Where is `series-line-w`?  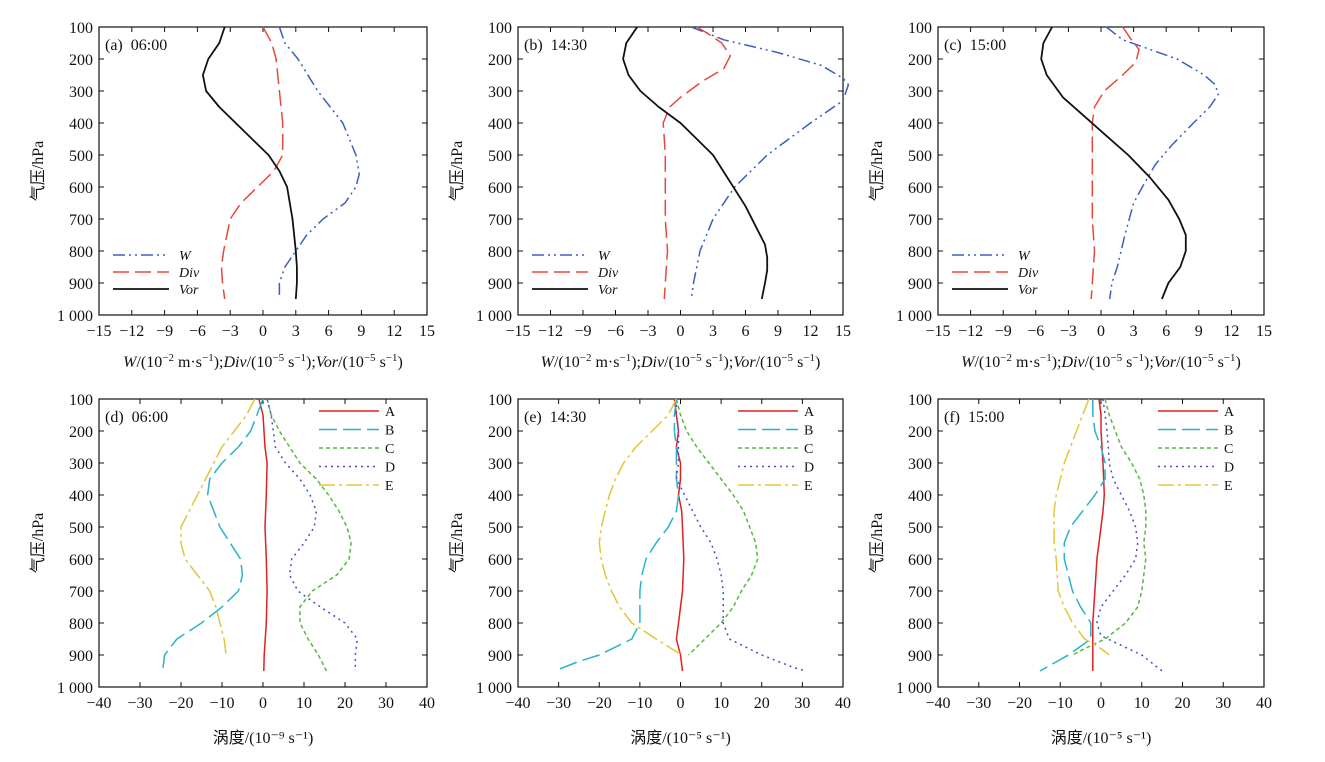
series-line-w is located at coordinates (770, 163).